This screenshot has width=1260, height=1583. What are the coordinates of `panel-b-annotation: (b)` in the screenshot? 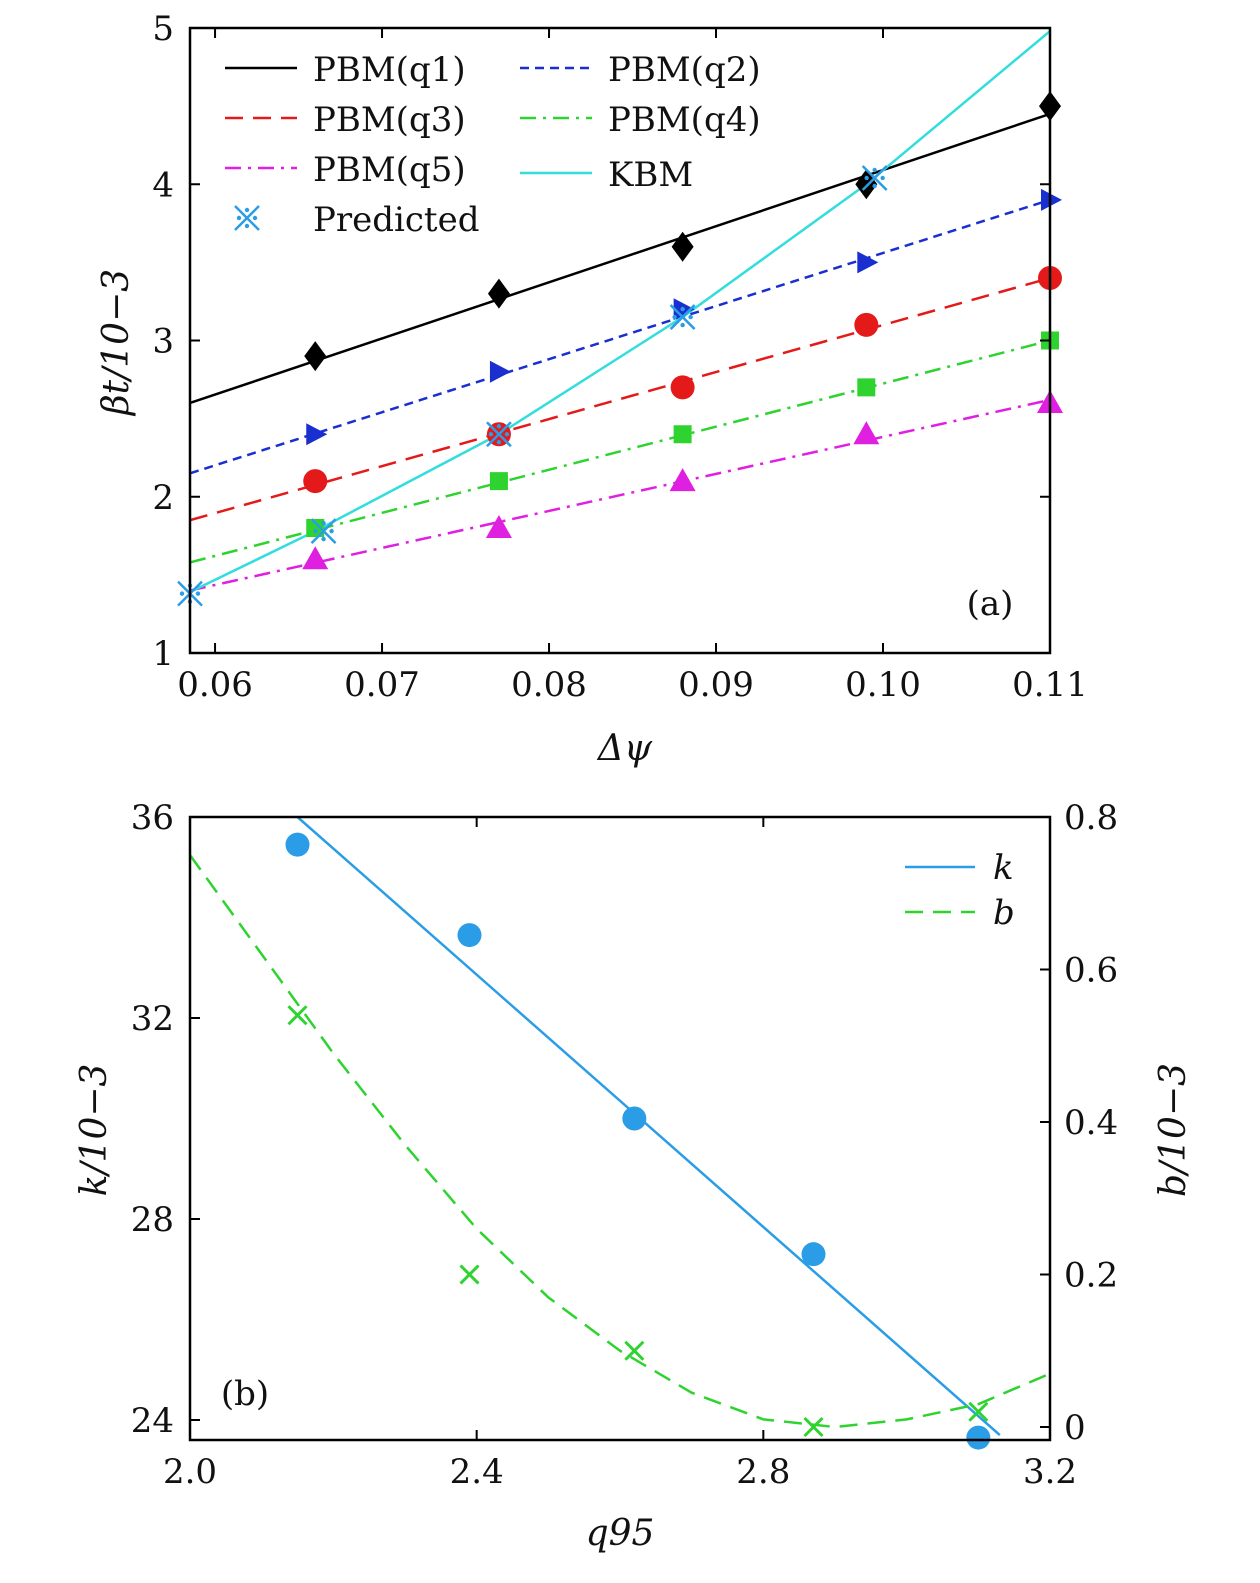 It's located at (245, 1394).